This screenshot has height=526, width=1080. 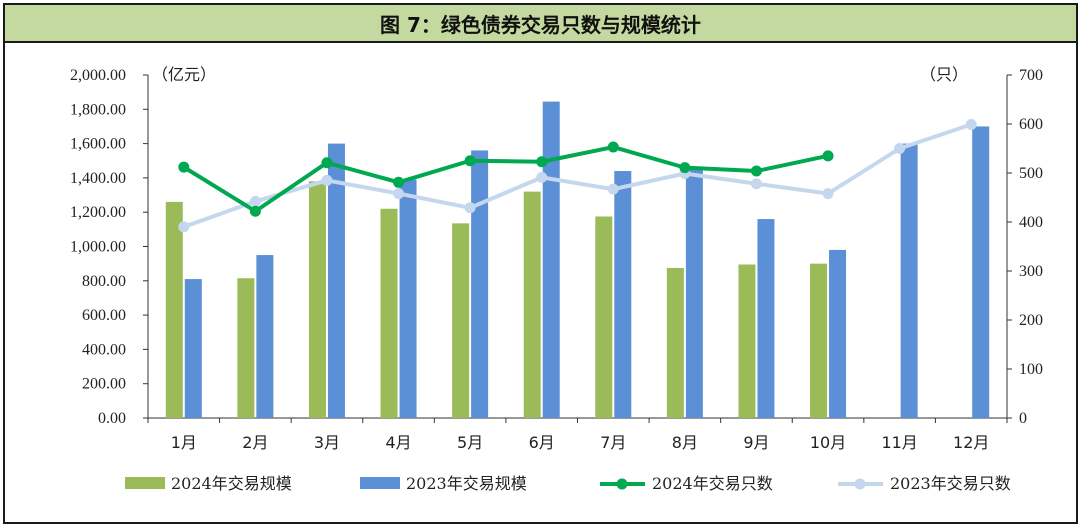 I want to click on line-2024, so click(x=505, y=179).